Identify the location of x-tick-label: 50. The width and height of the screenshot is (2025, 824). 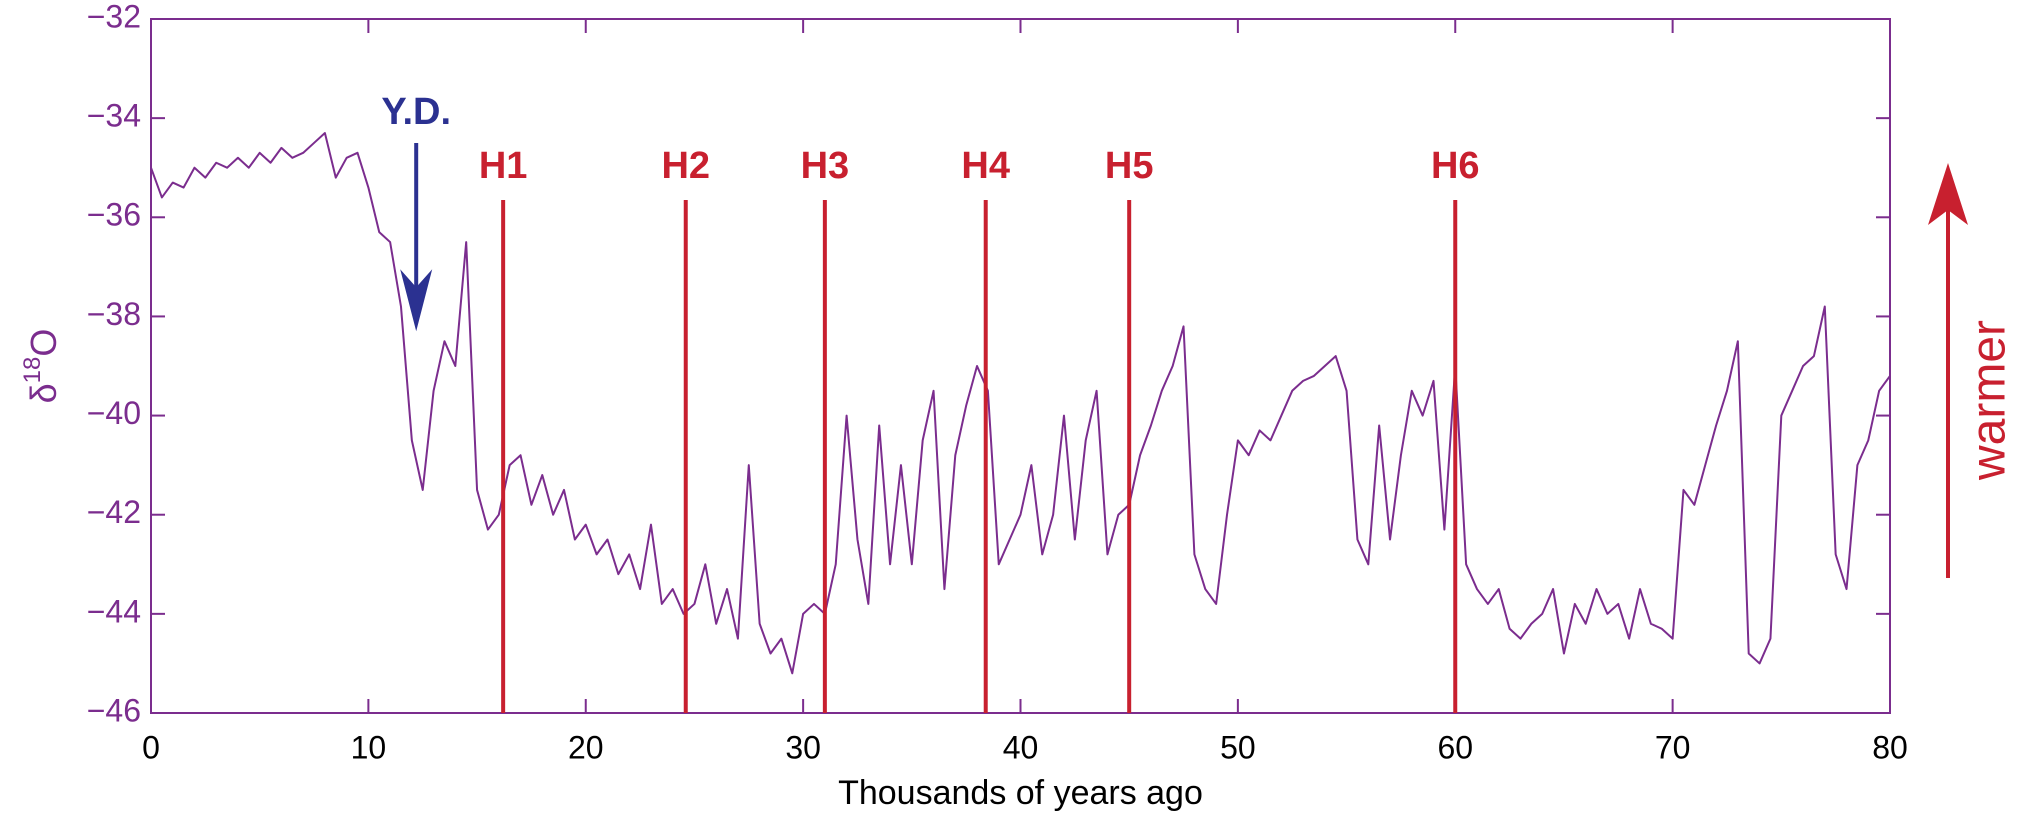
(1238, 747).